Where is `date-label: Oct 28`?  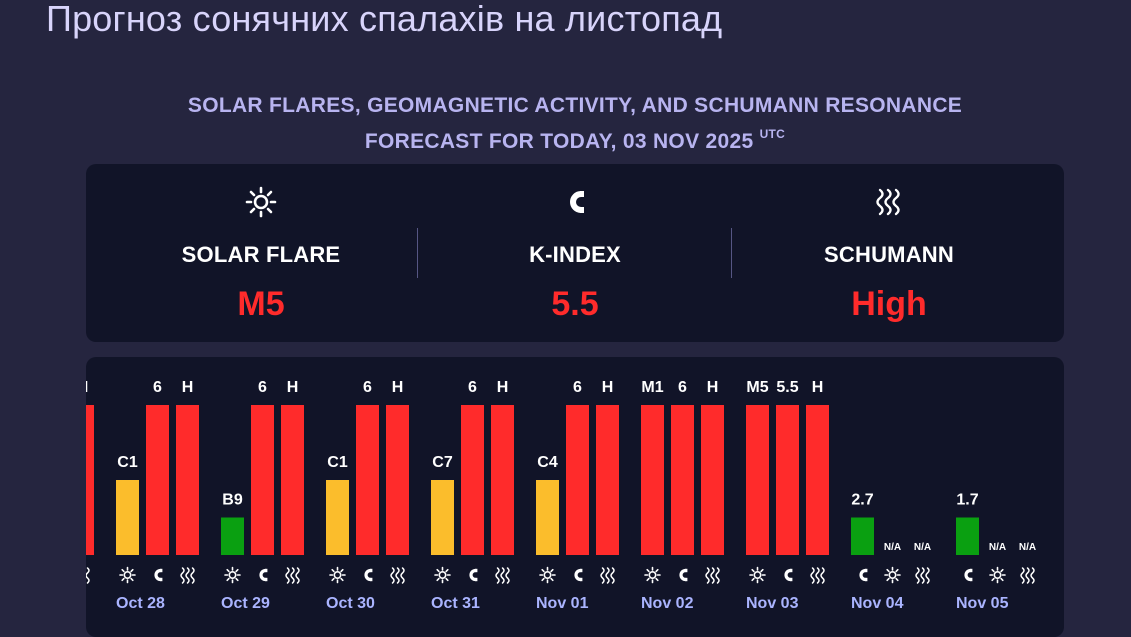
date-label: Oct 28 is located at coordinates (140, 603).